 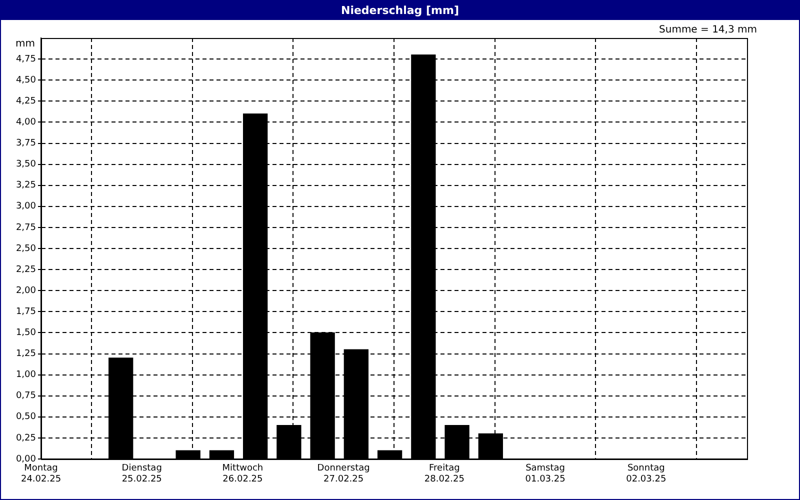 I want to click on y-tick-label: 3,75, so click(x=26, y=143).